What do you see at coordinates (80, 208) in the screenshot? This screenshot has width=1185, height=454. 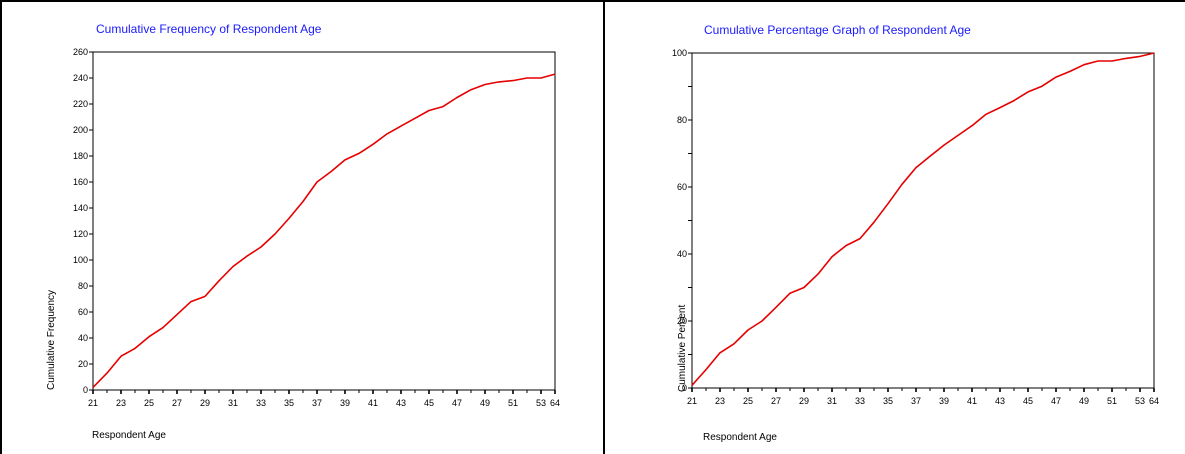 I see `y-tick-label: 140` at bounding box center [80, 208].